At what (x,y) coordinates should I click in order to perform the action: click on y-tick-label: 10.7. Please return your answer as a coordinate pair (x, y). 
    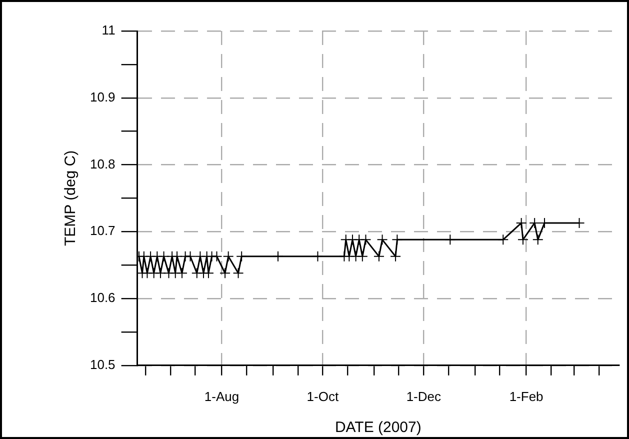
    Looking at the image, I should click on (103, 230).